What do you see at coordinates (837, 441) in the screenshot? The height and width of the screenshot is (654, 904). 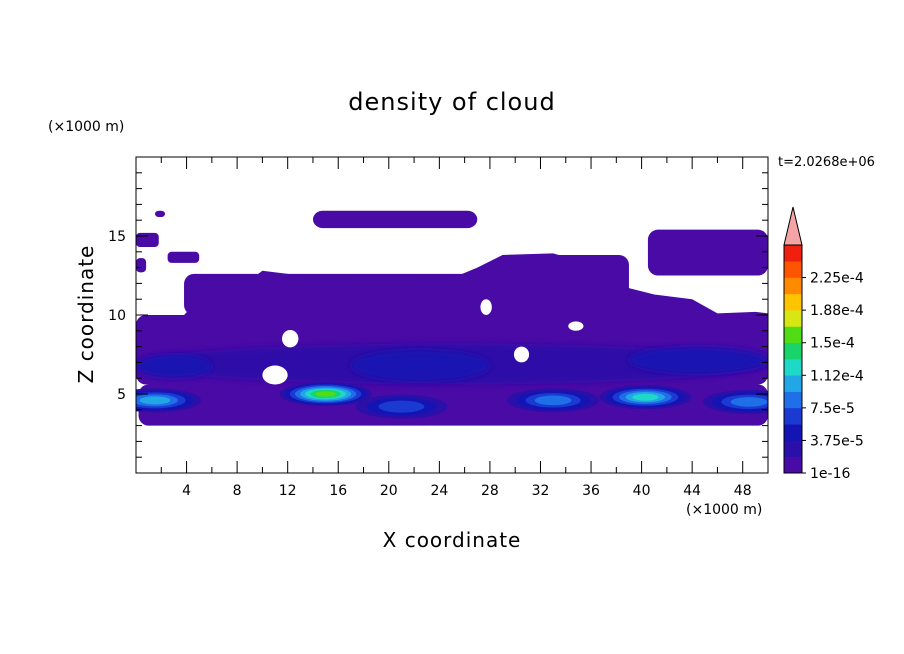 I see `colorbar-label: 3.75e-5` at bounding box center [837, 441].